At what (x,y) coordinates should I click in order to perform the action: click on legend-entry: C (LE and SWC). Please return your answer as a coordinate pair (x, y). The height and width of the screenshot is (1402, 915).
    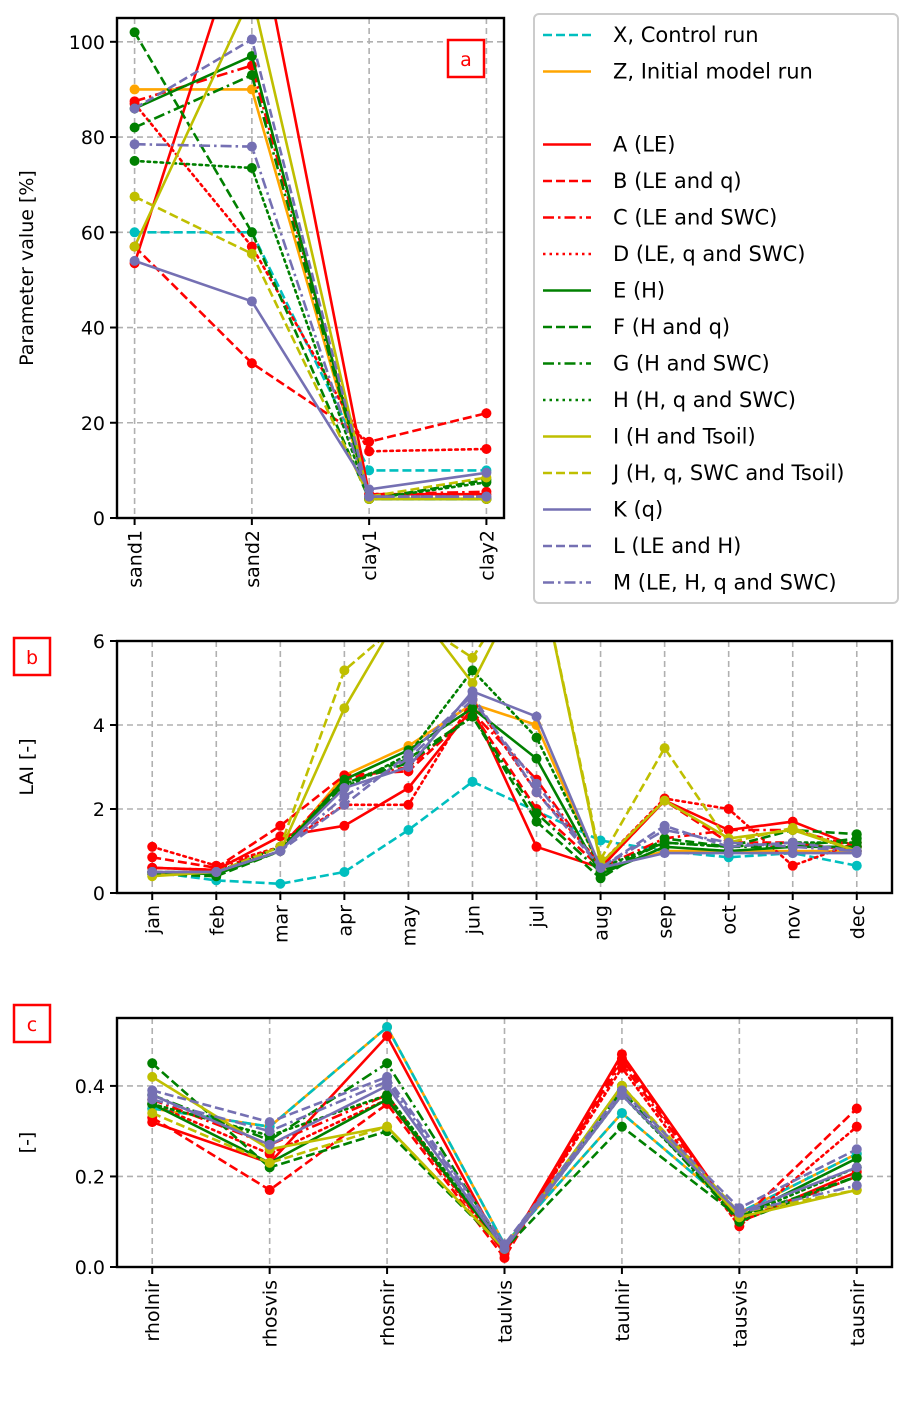
    Looking at the image, I should click on (660, 218).